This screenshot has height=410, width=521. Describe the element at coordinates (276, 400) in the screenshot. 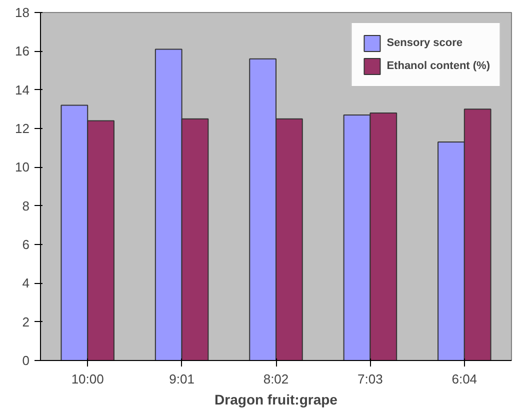

I see `x-axis-title: Dragon fruit:grape` at that location.